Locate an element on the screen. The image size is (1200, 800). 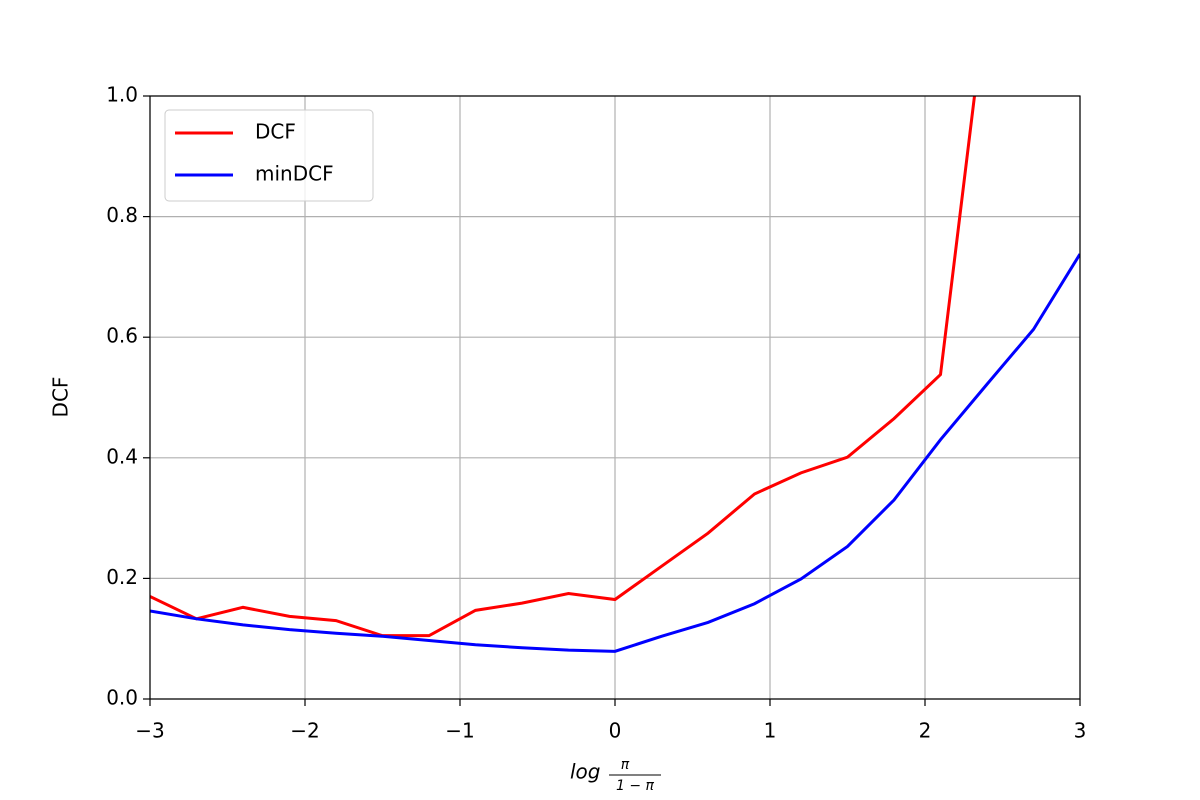
y-tick-label: 1.0 is located at coordinates (122, 95).